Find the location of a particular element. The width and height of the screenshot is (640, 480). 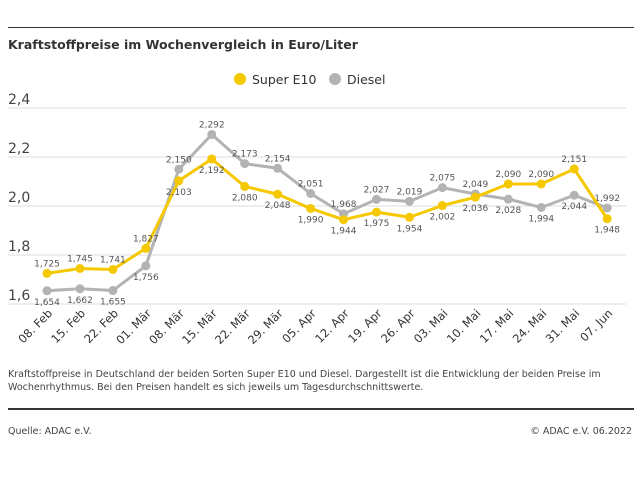

top-divider is located at coordinates (321, 27).